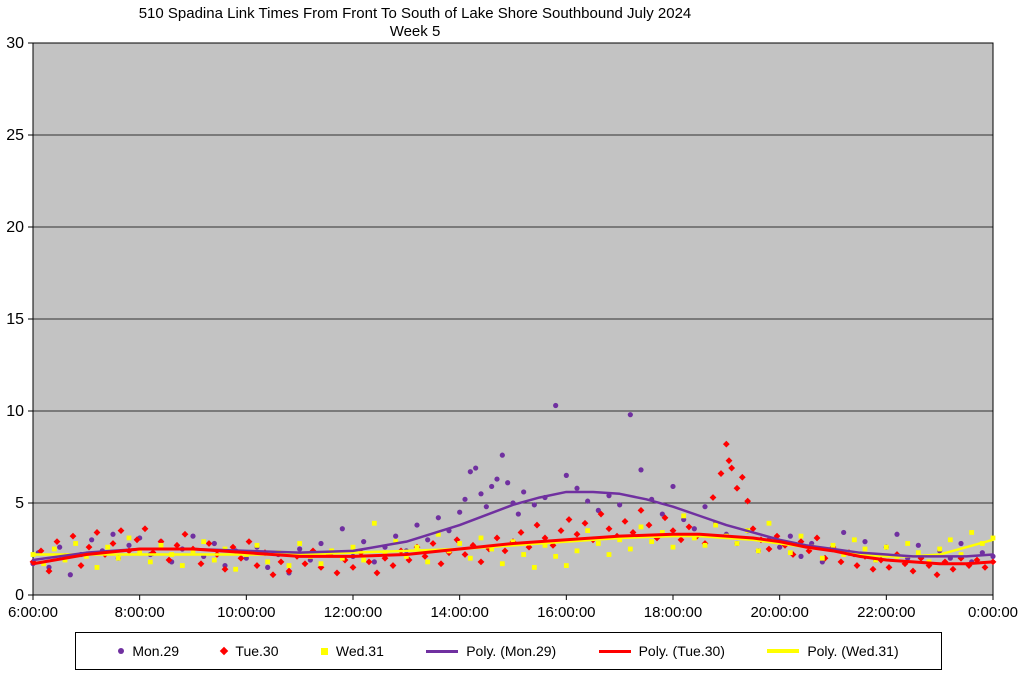 This screenshot has width=1024, height=688. What do you see at coordinates (442, 651) in the screenshot?
I see `poly-mon29-line-icon` at bounding box center [442, 651].